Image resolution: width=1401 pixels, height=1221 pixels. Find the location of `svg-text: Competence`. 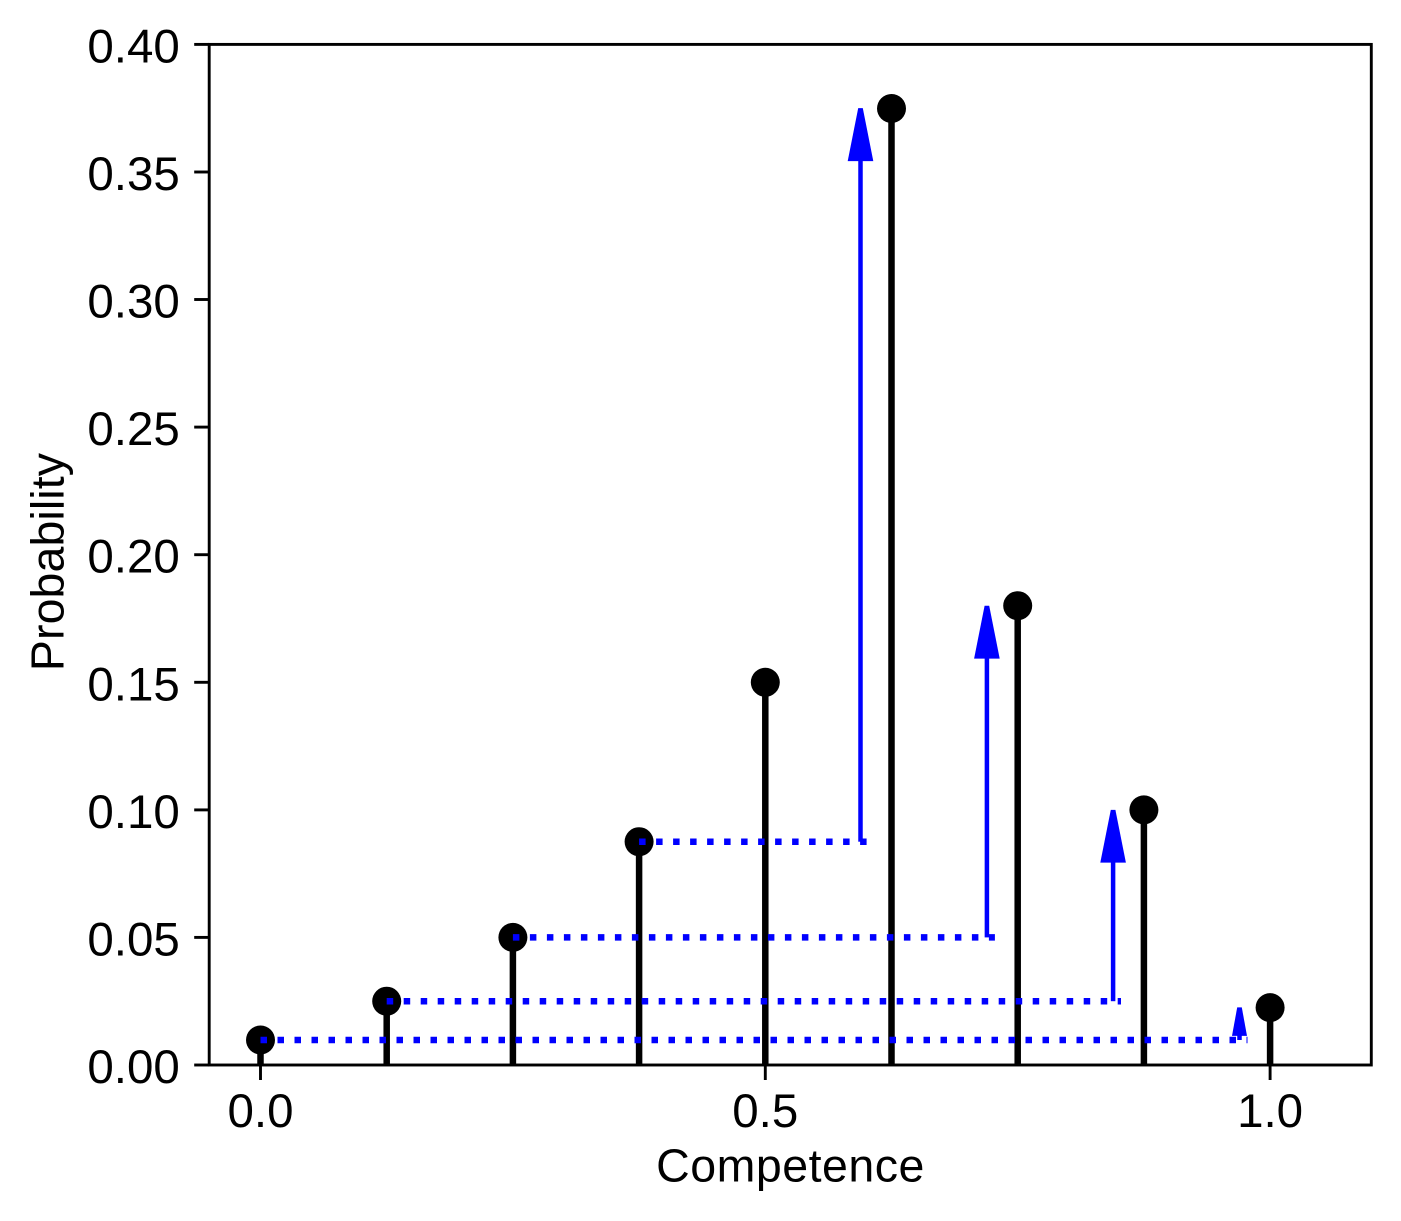

svg-text: Competence is located at coordinates (790, 1165).